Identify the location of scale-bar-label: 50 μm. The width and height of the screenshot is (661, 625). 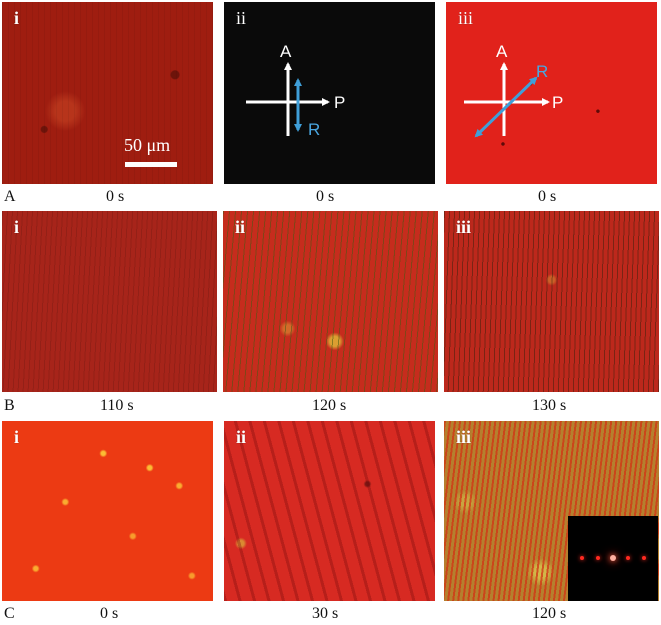
(147, 145).